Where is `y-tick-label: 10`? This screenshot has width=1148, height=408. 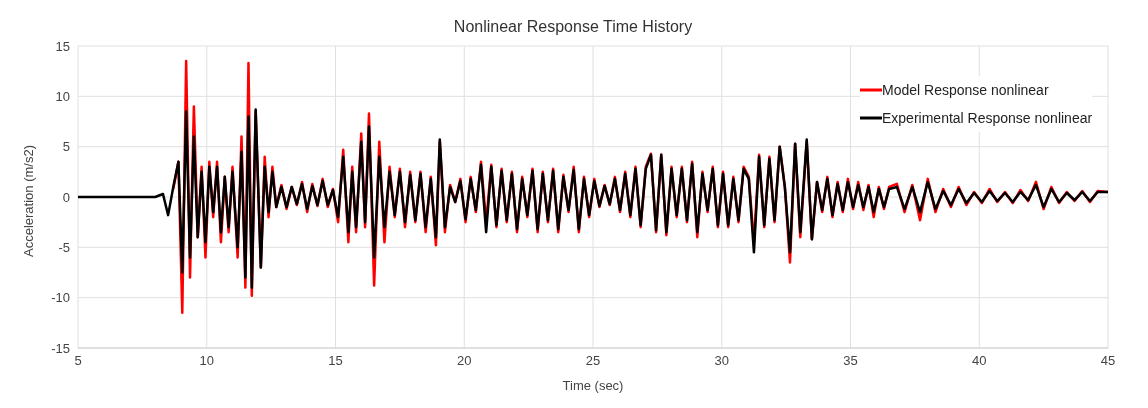
y-tick-label: 10 is located at coordinates (62, 96).